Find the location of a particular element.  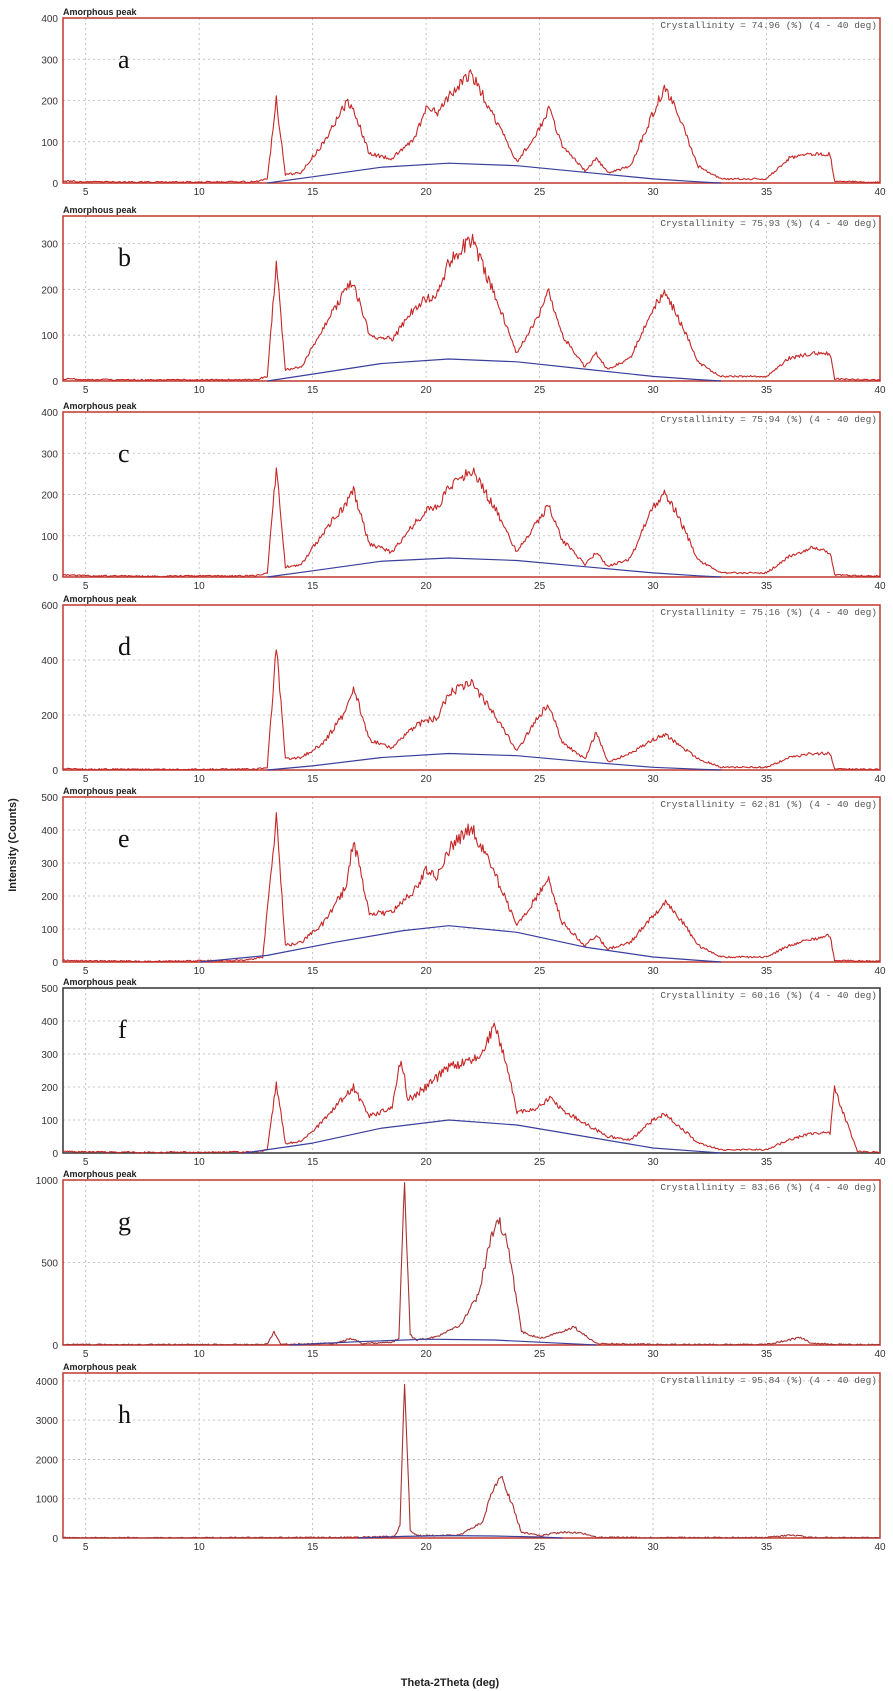

panel-label: f is located at coordinates (122, 1029).